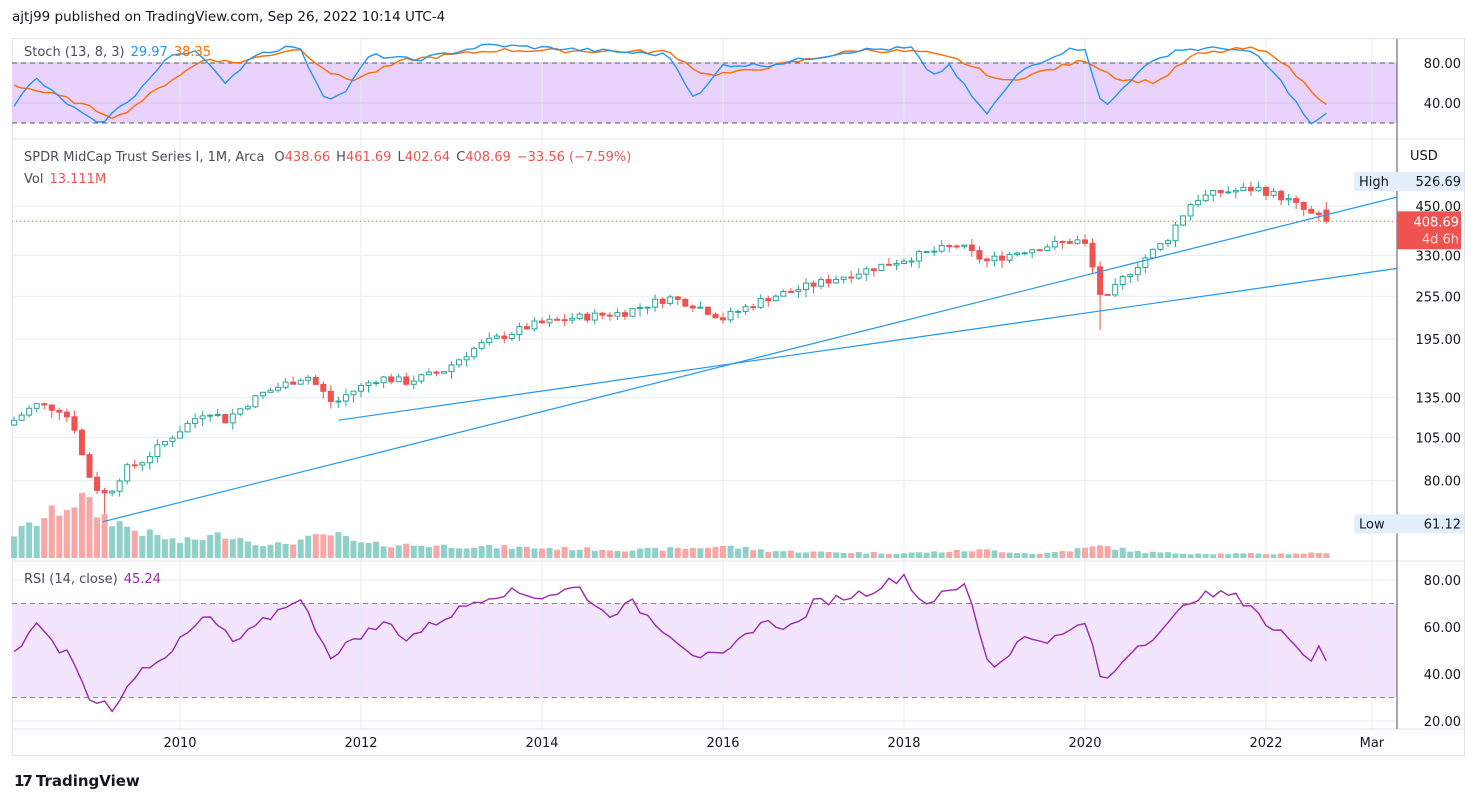  What do you see at coordinates (1442, 581) in the screenshot?
I see `rsi-tick-label: 80.00` at bounding box center [1442, 581].